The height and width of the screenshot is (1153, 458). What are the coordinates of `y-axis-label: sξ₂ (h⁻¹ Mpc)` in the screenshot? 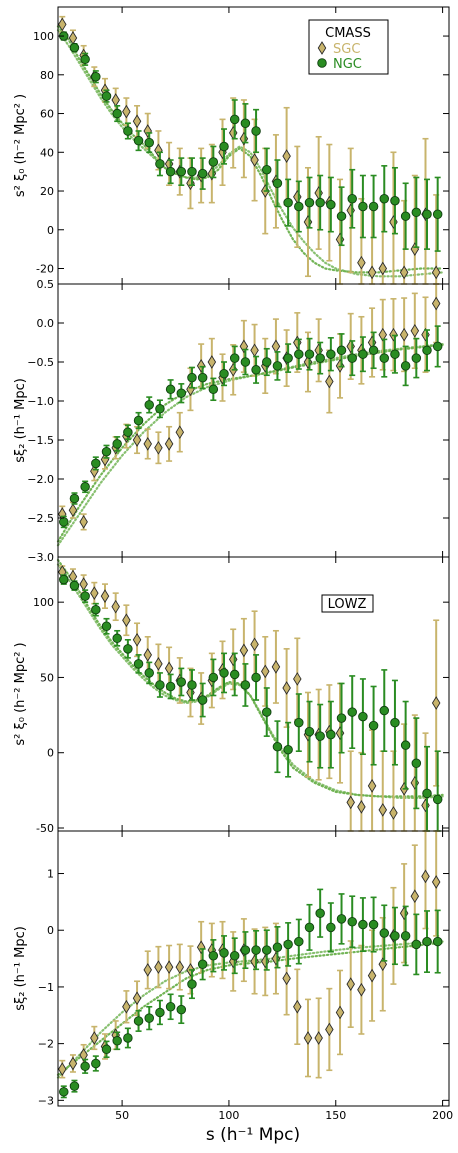 It's located at (20, 420).